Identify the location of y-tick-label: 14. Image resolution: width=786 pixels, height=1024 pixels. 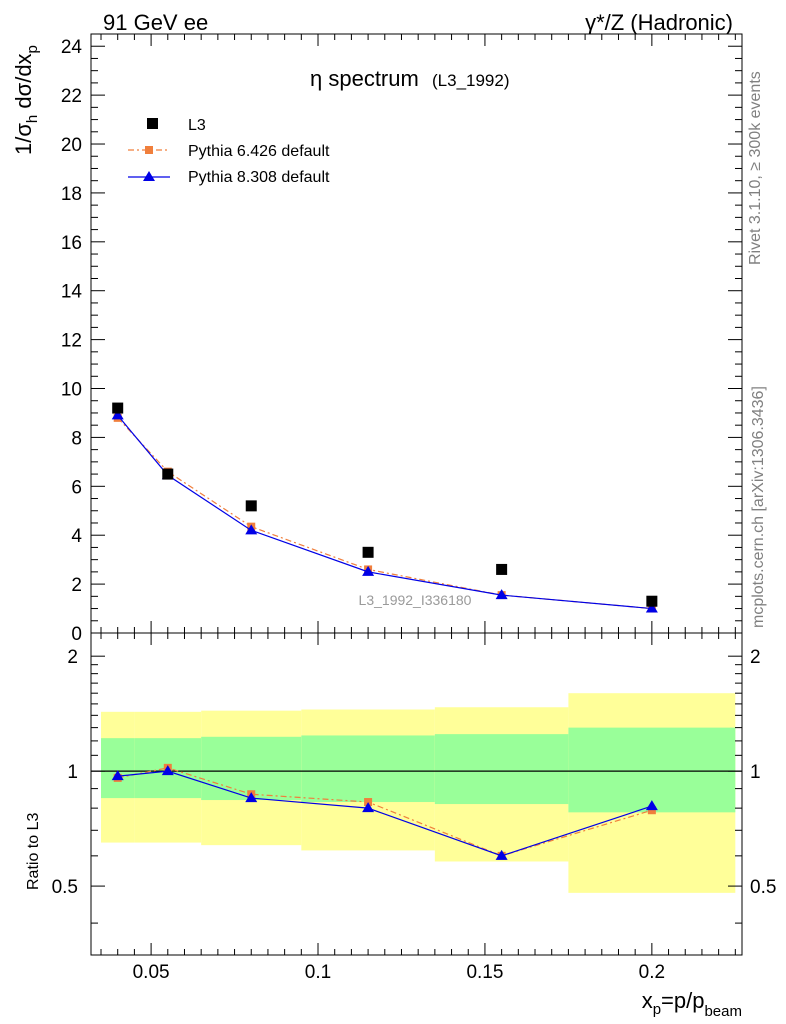
(72, 292).